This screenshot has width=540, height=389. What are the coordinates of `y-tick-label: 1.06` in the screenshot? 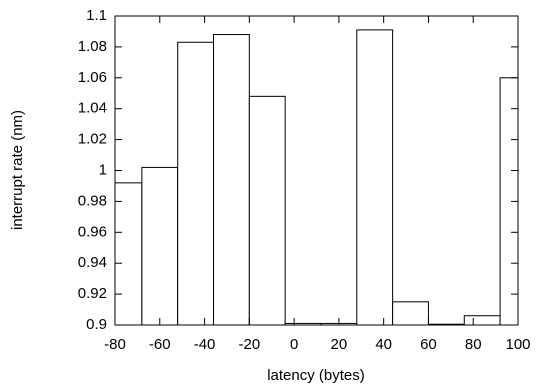 It's located at (92, 77).